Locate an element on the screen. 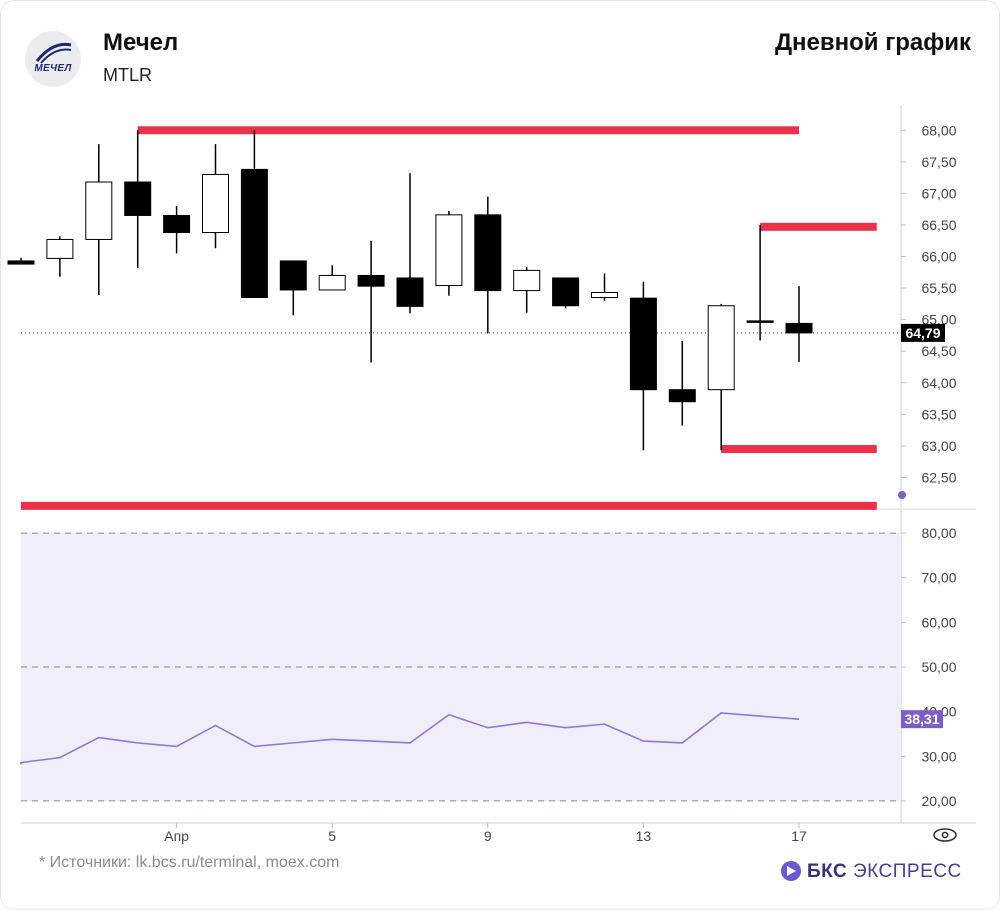 The image size is (1000, 910). company-logo: МЕЧЕЛ is located at coordinates (53, 59).